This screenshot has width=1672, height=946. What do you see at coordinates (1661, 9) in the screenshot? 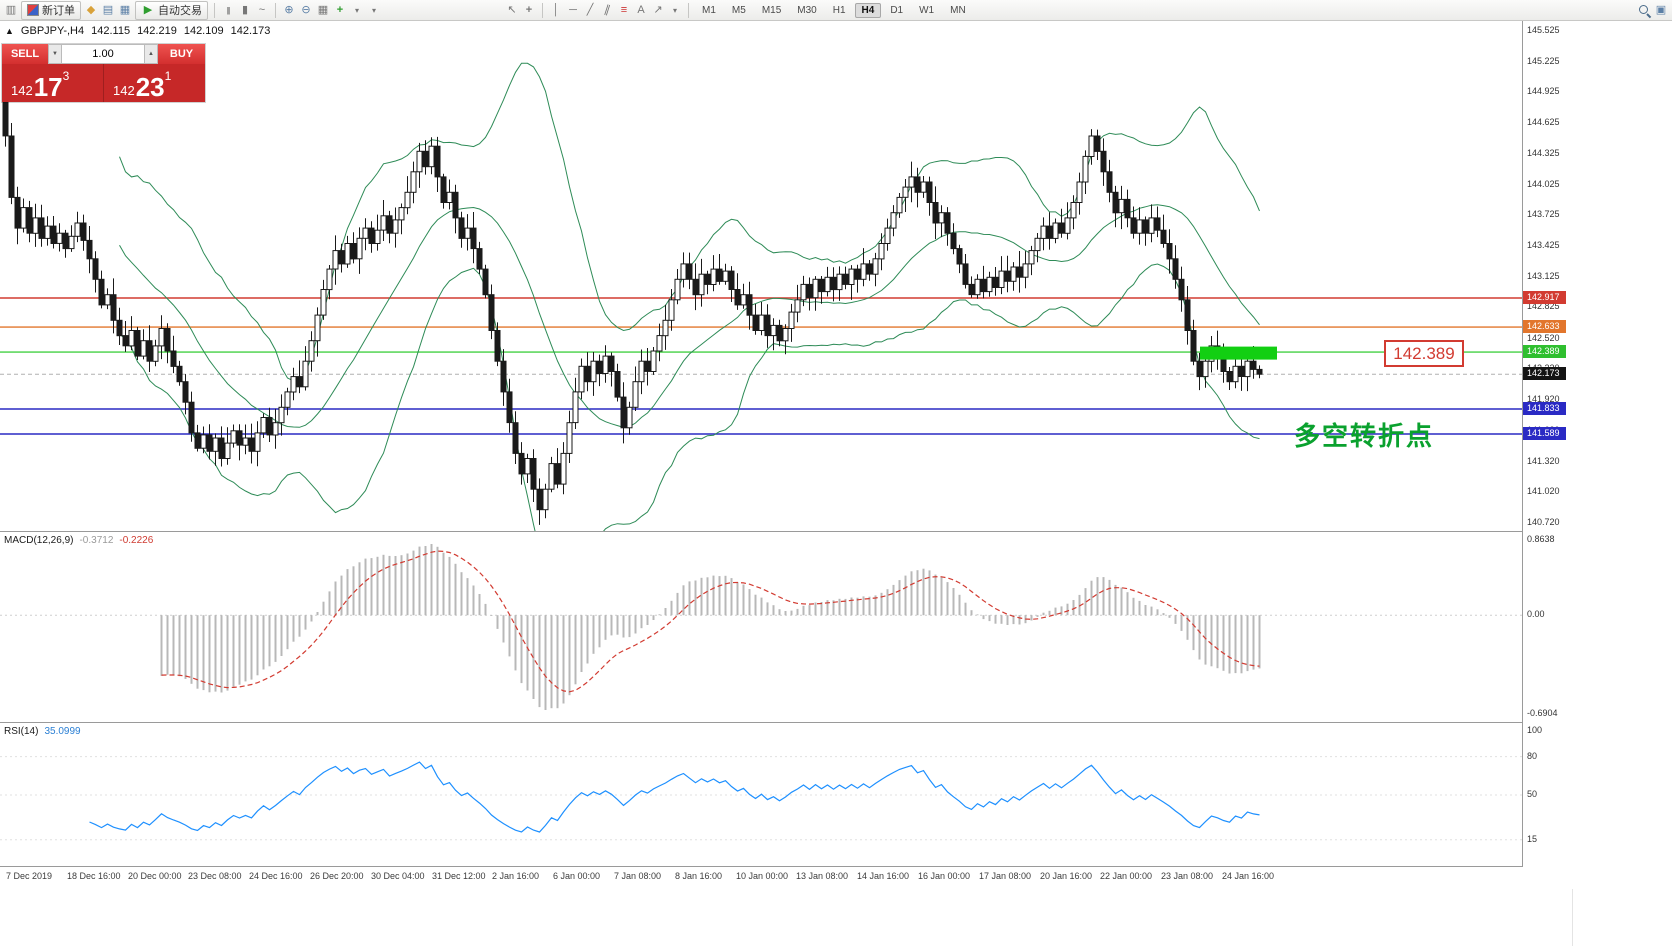
I see `panels-icon: ▣` at bounding box center [1661, 9].